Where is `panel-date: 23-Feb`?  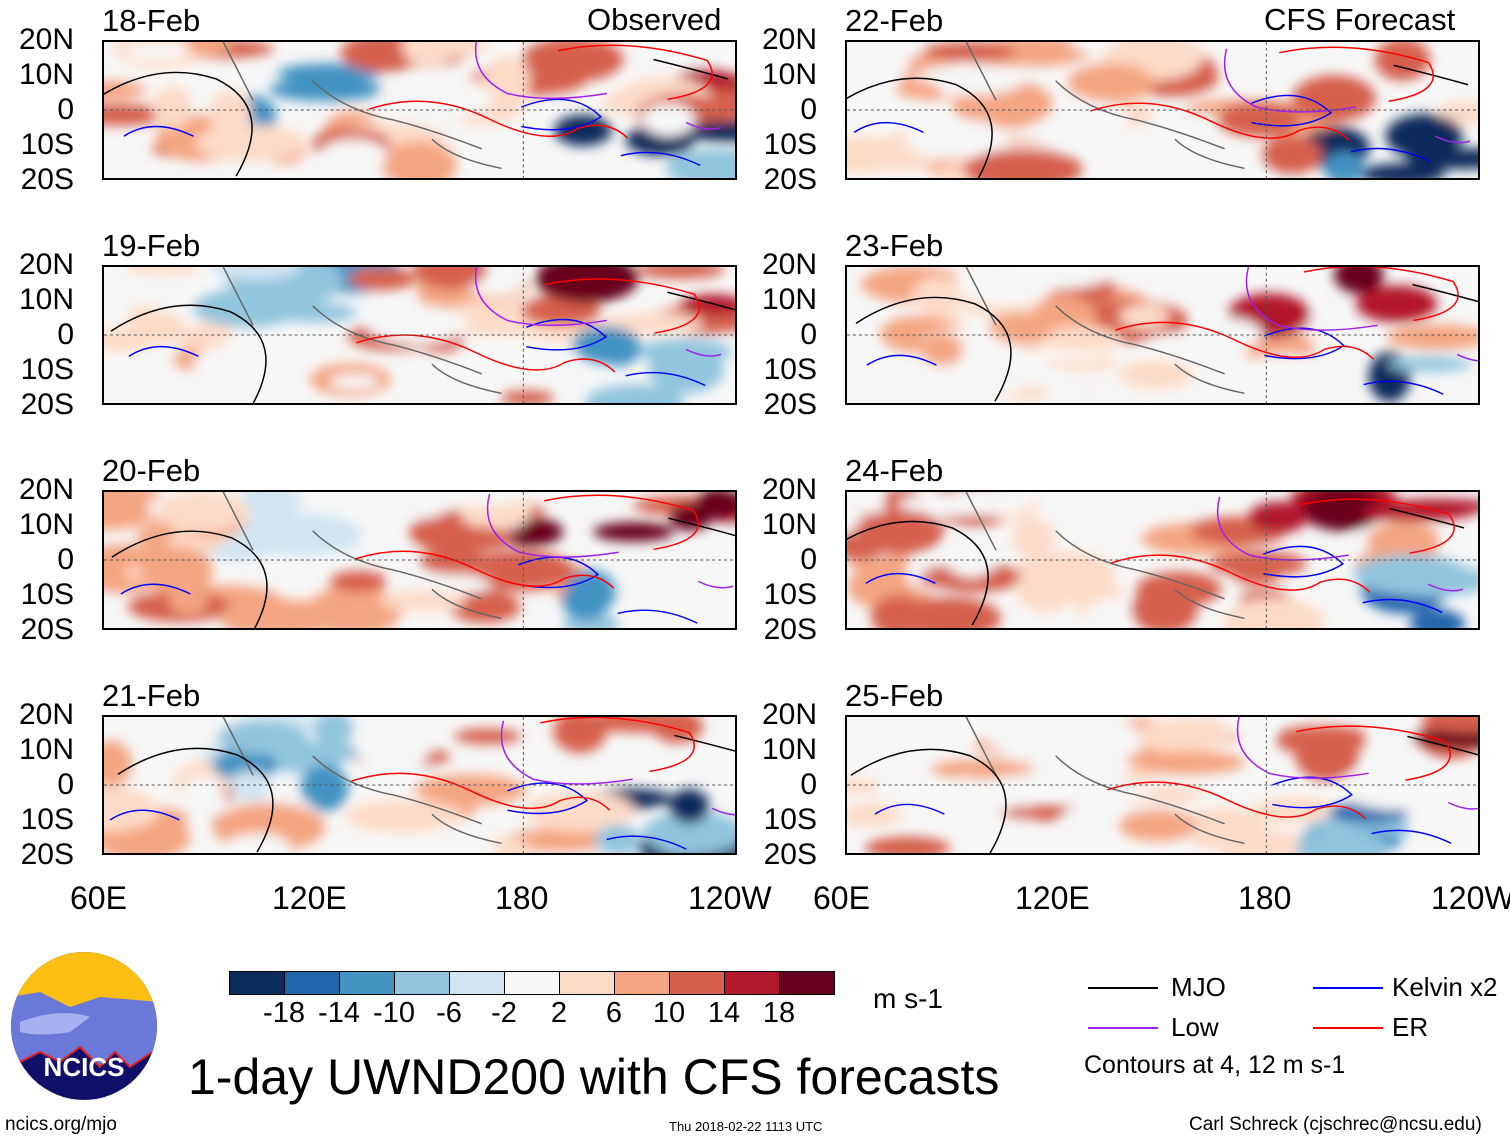
panel-date: 23-Feb is located at coordinates (894, 245).